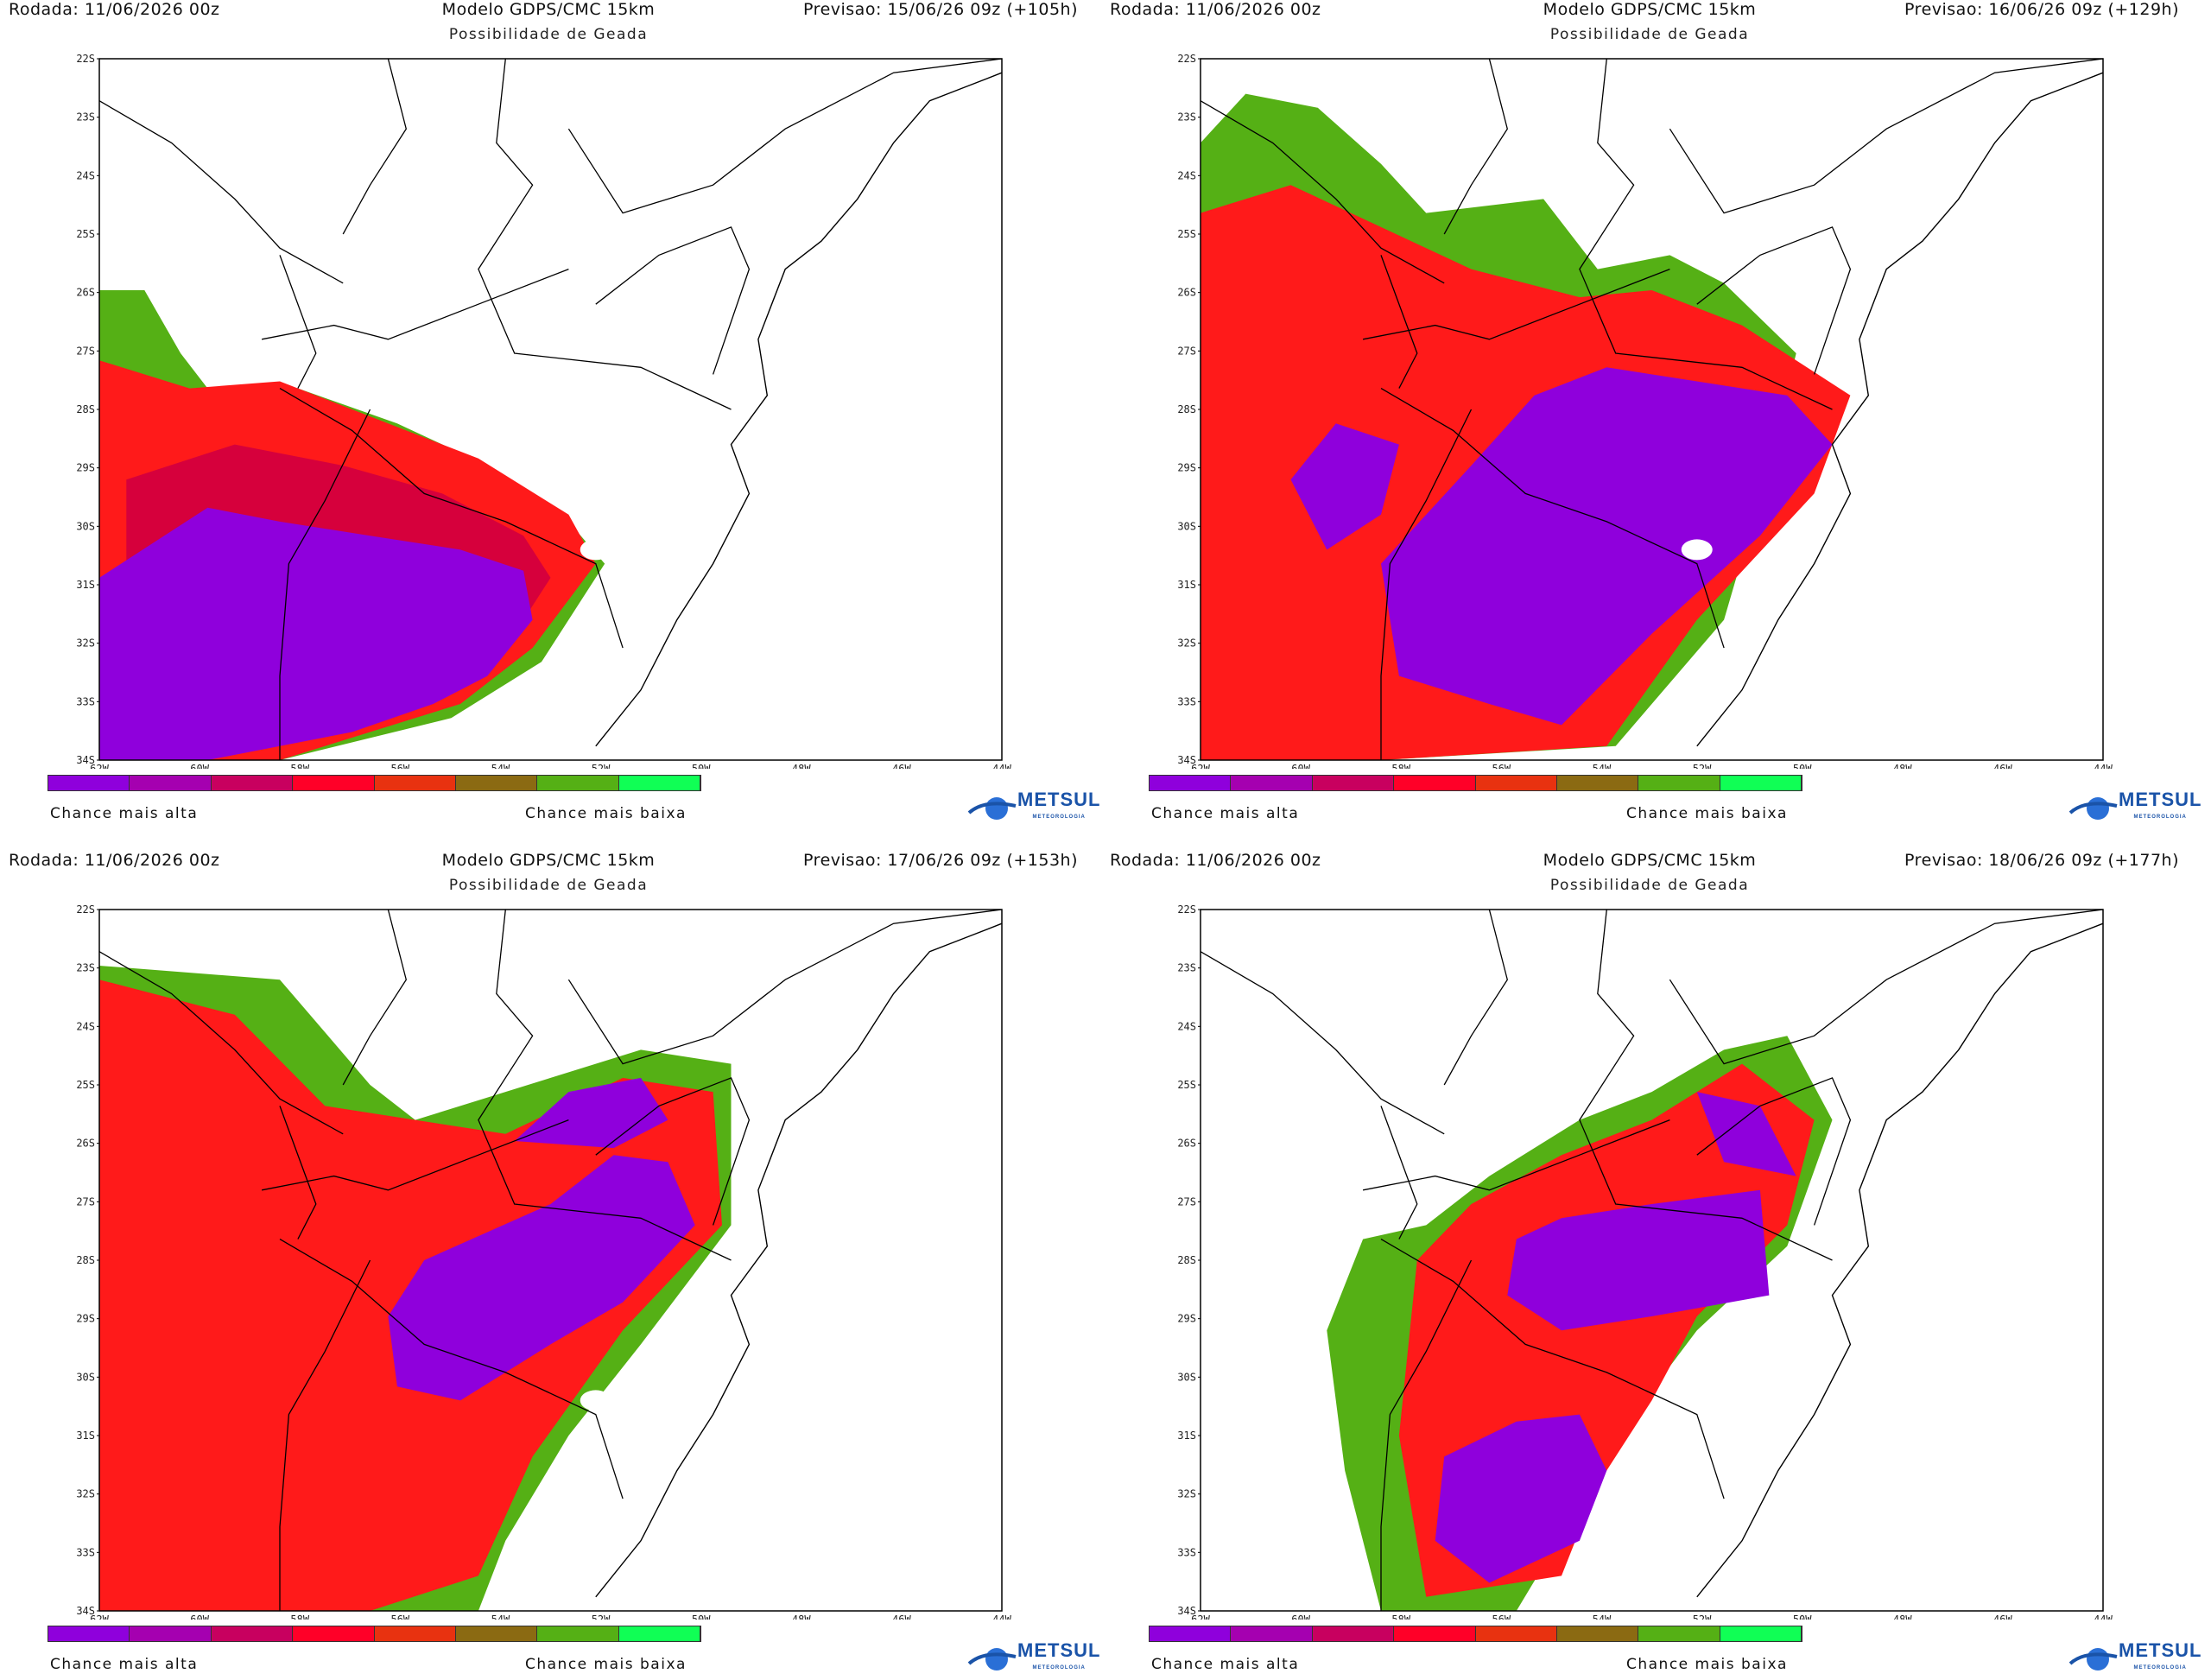 The width and height of the screenshot is (2211, 1680). What do you see at coordinates (2093, 1659) in the screenshot?
I see `globe-icon` at bounding box center [2093, 1659].